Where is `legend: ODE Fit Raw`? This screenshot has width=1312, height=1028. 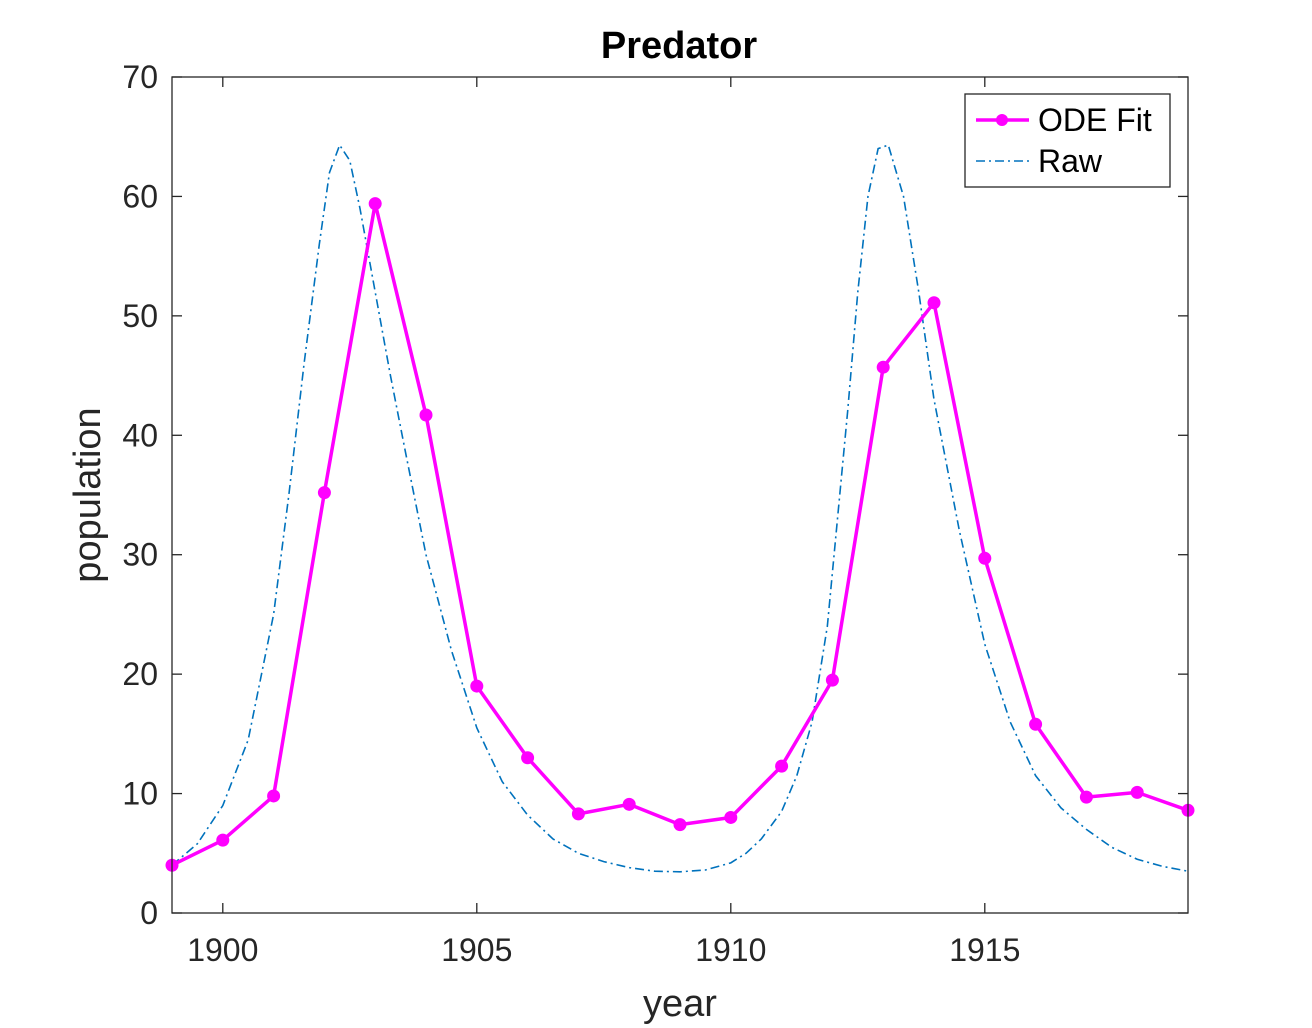
legend: ODE Fit Raw is located at coordinates (1067, 140).